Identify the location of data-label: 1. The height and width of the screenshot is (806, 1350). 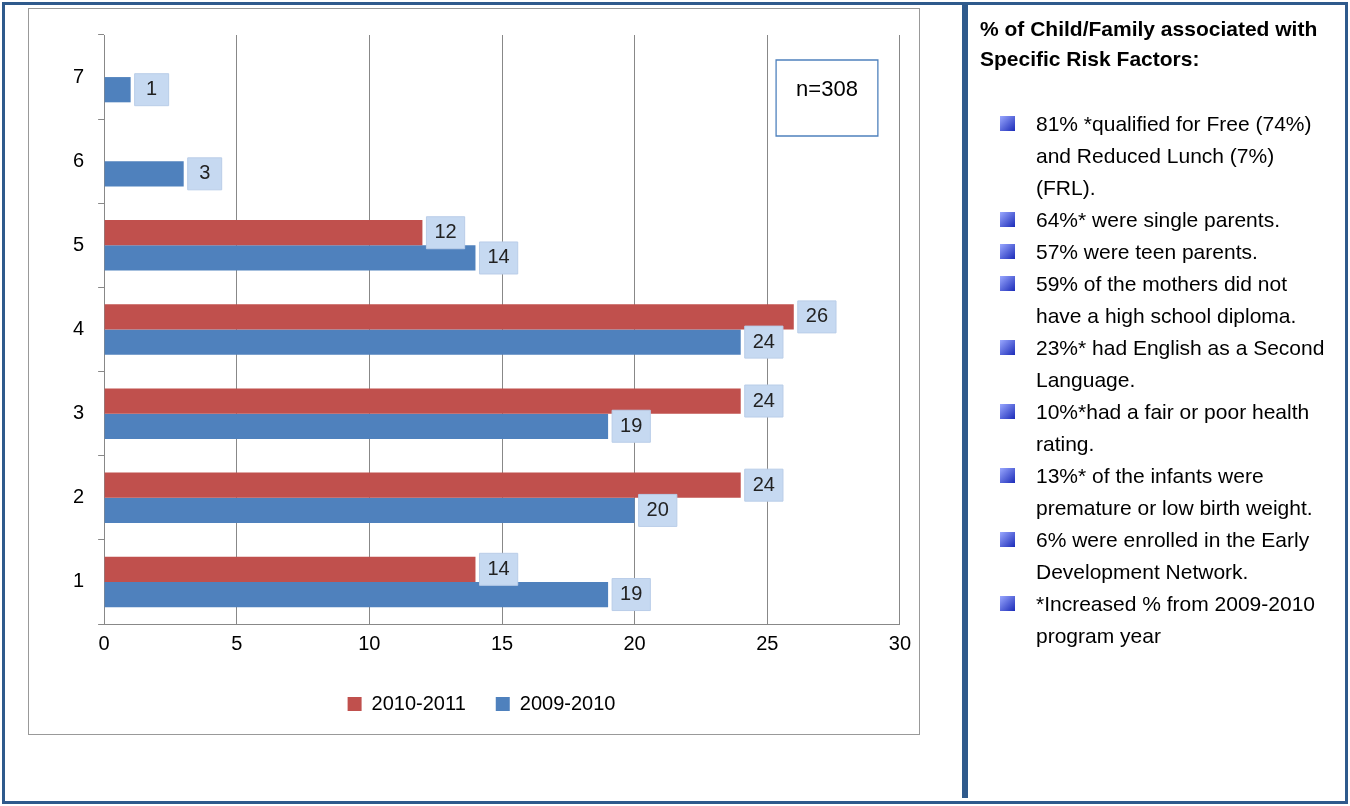
(152, 88).